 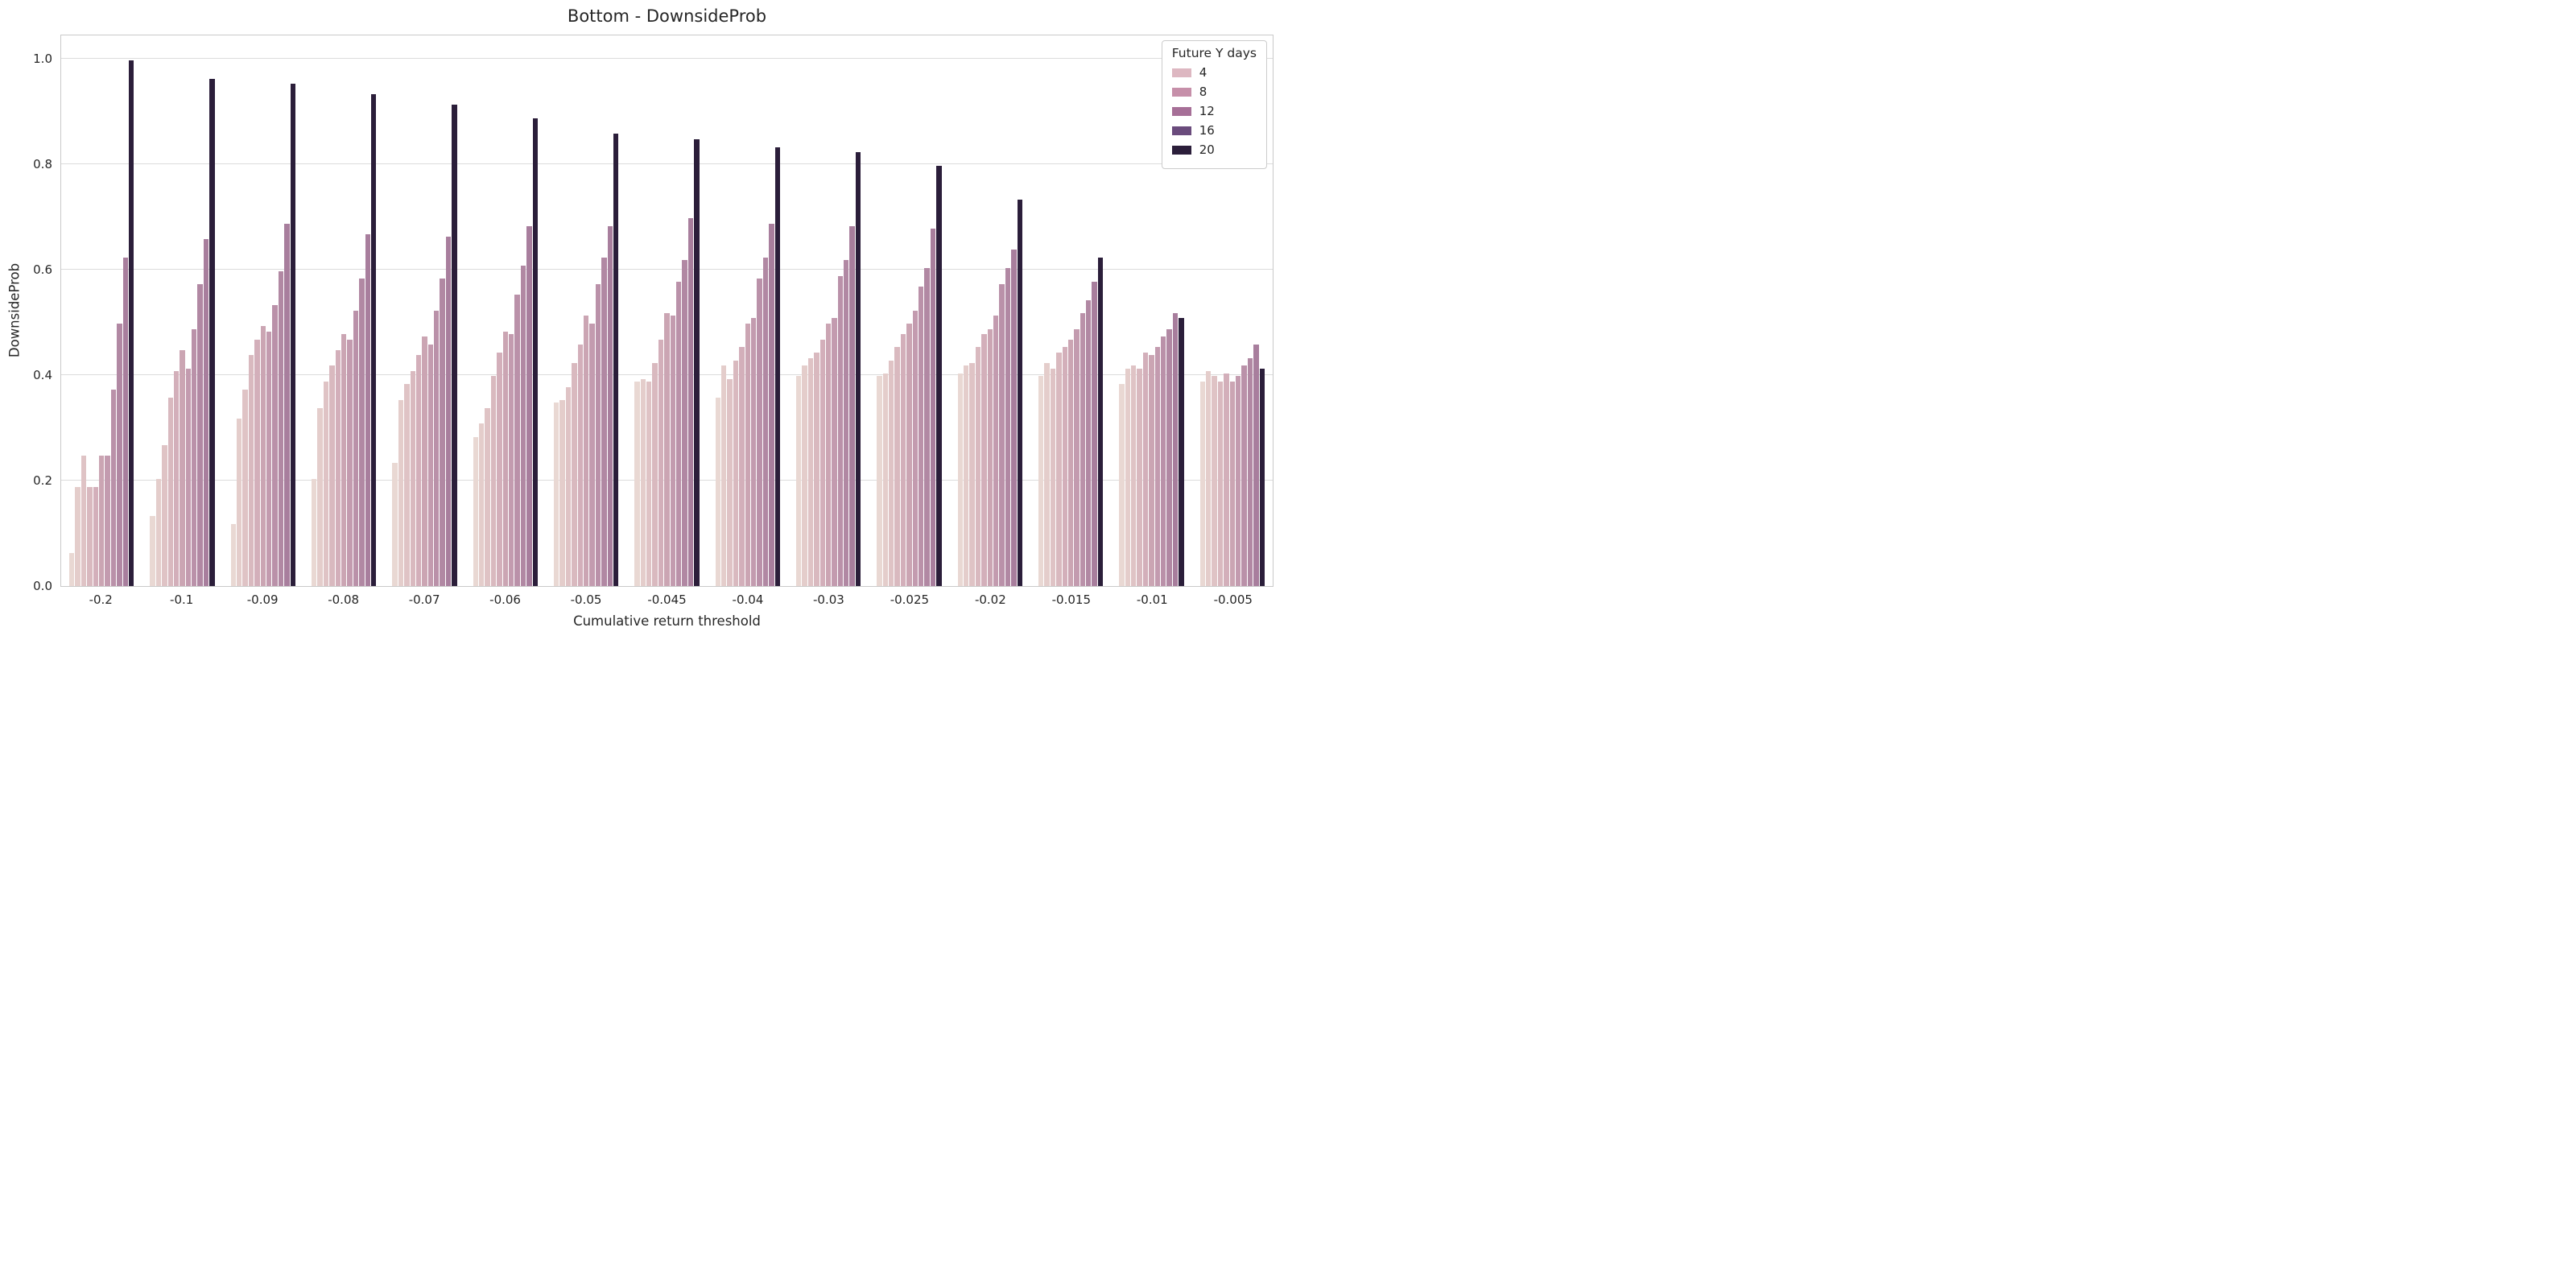 What do you see at coordinates (42, 270) in the screenshot?
I see `y-tick-label: 0.6` at bounding box center [42, 270].